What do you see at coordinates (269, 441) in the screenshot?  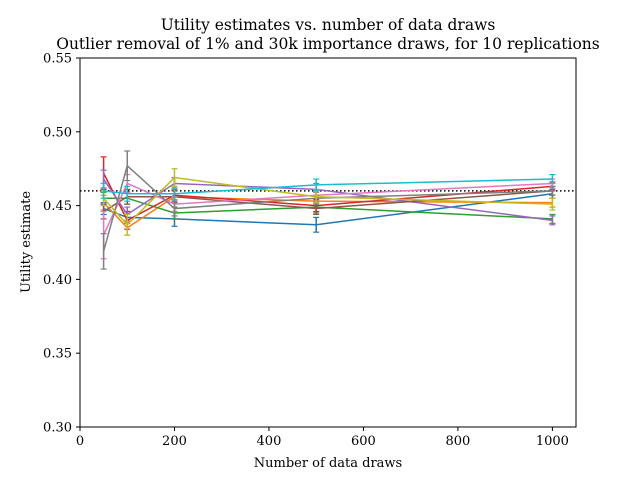 I see `x-tick-label-2: 400` at bounding box center [269, 441].